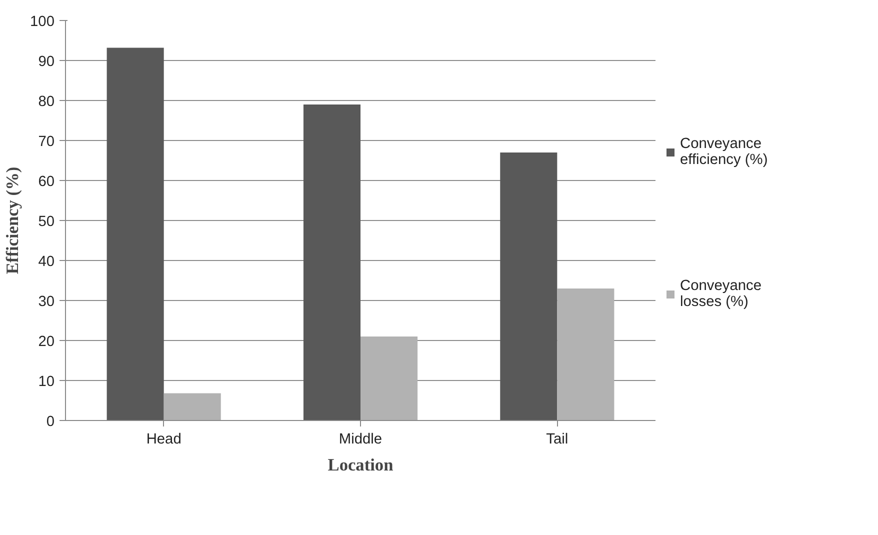 The width and height of the screenshot is (878, 535). I want to click on x-tick-label: Tail, so click(557, 440).